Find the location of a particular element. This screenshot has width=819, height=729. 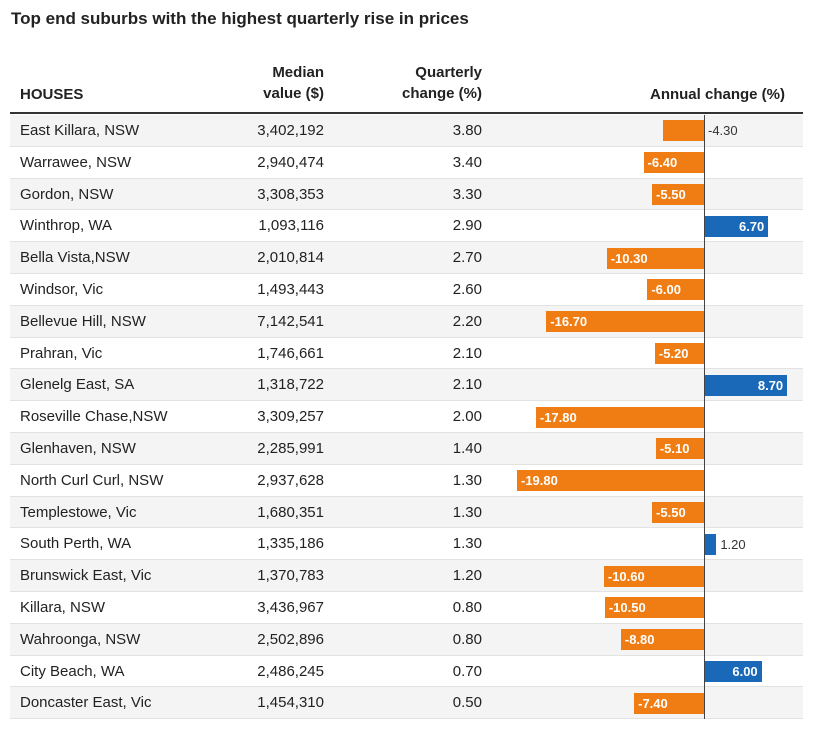

suburb-cell: Gordon, NSW is located at coordinates (67, 194).